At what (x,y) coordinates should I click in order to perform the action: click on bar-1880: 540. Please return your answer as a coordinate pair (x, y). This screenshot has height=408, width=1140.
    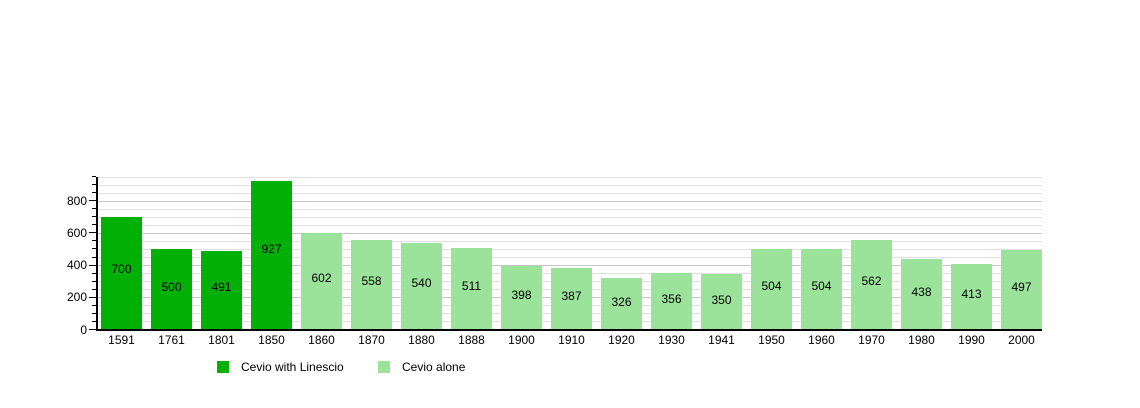
    Looking at the image, I should click on (421, 286).